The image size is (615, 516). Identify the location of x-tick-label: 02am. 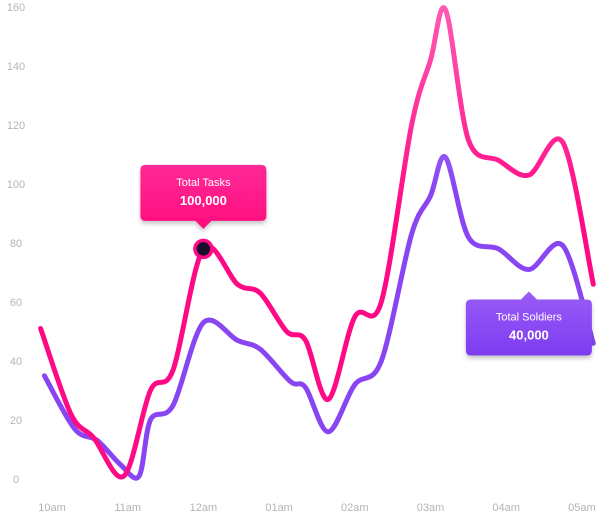
(355, 508).